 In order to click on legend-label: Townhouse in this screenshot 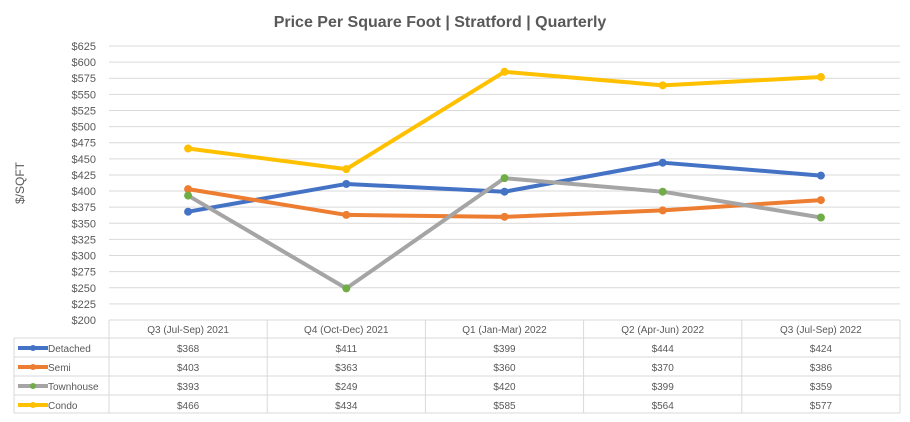, I will do `click(73, 387)`.